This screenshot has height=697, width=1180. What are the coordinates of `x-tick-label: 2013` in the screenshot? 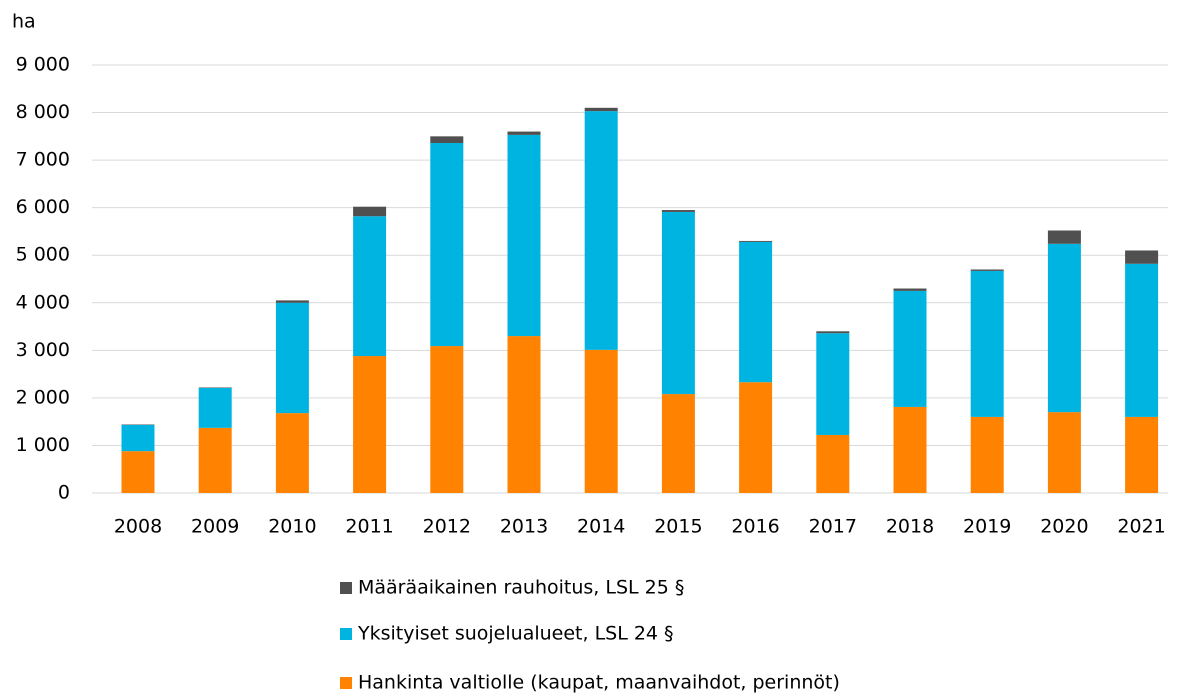 It's located at (524, 527).